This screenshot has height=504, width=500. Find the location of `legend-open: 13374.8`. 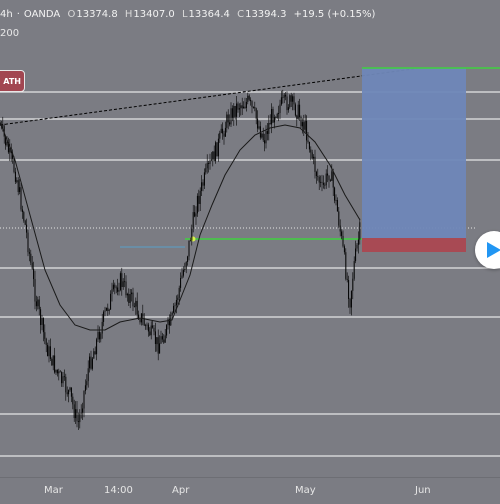

legend-open: 13374.8 is located at coordinates (97, 14).